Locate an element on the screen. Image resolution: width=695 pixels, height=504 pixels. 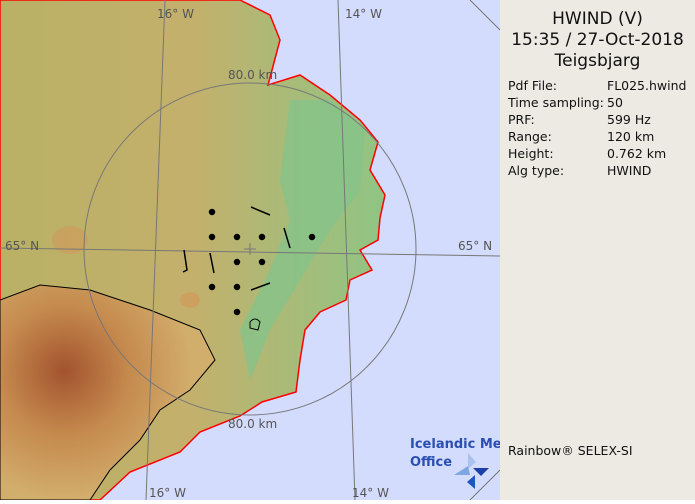
lat-label-right: 65° N is located at coordinates (475, 246).